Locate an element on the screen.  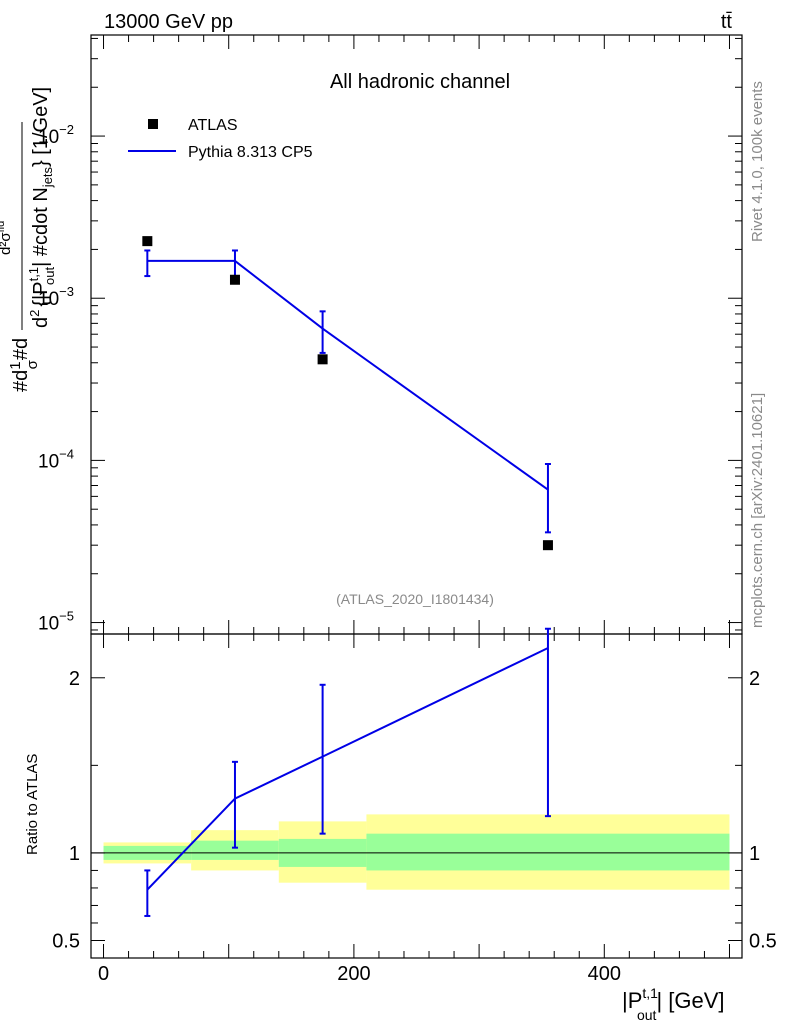
x-tick-label: 200 is located at coordinates (353, 974).